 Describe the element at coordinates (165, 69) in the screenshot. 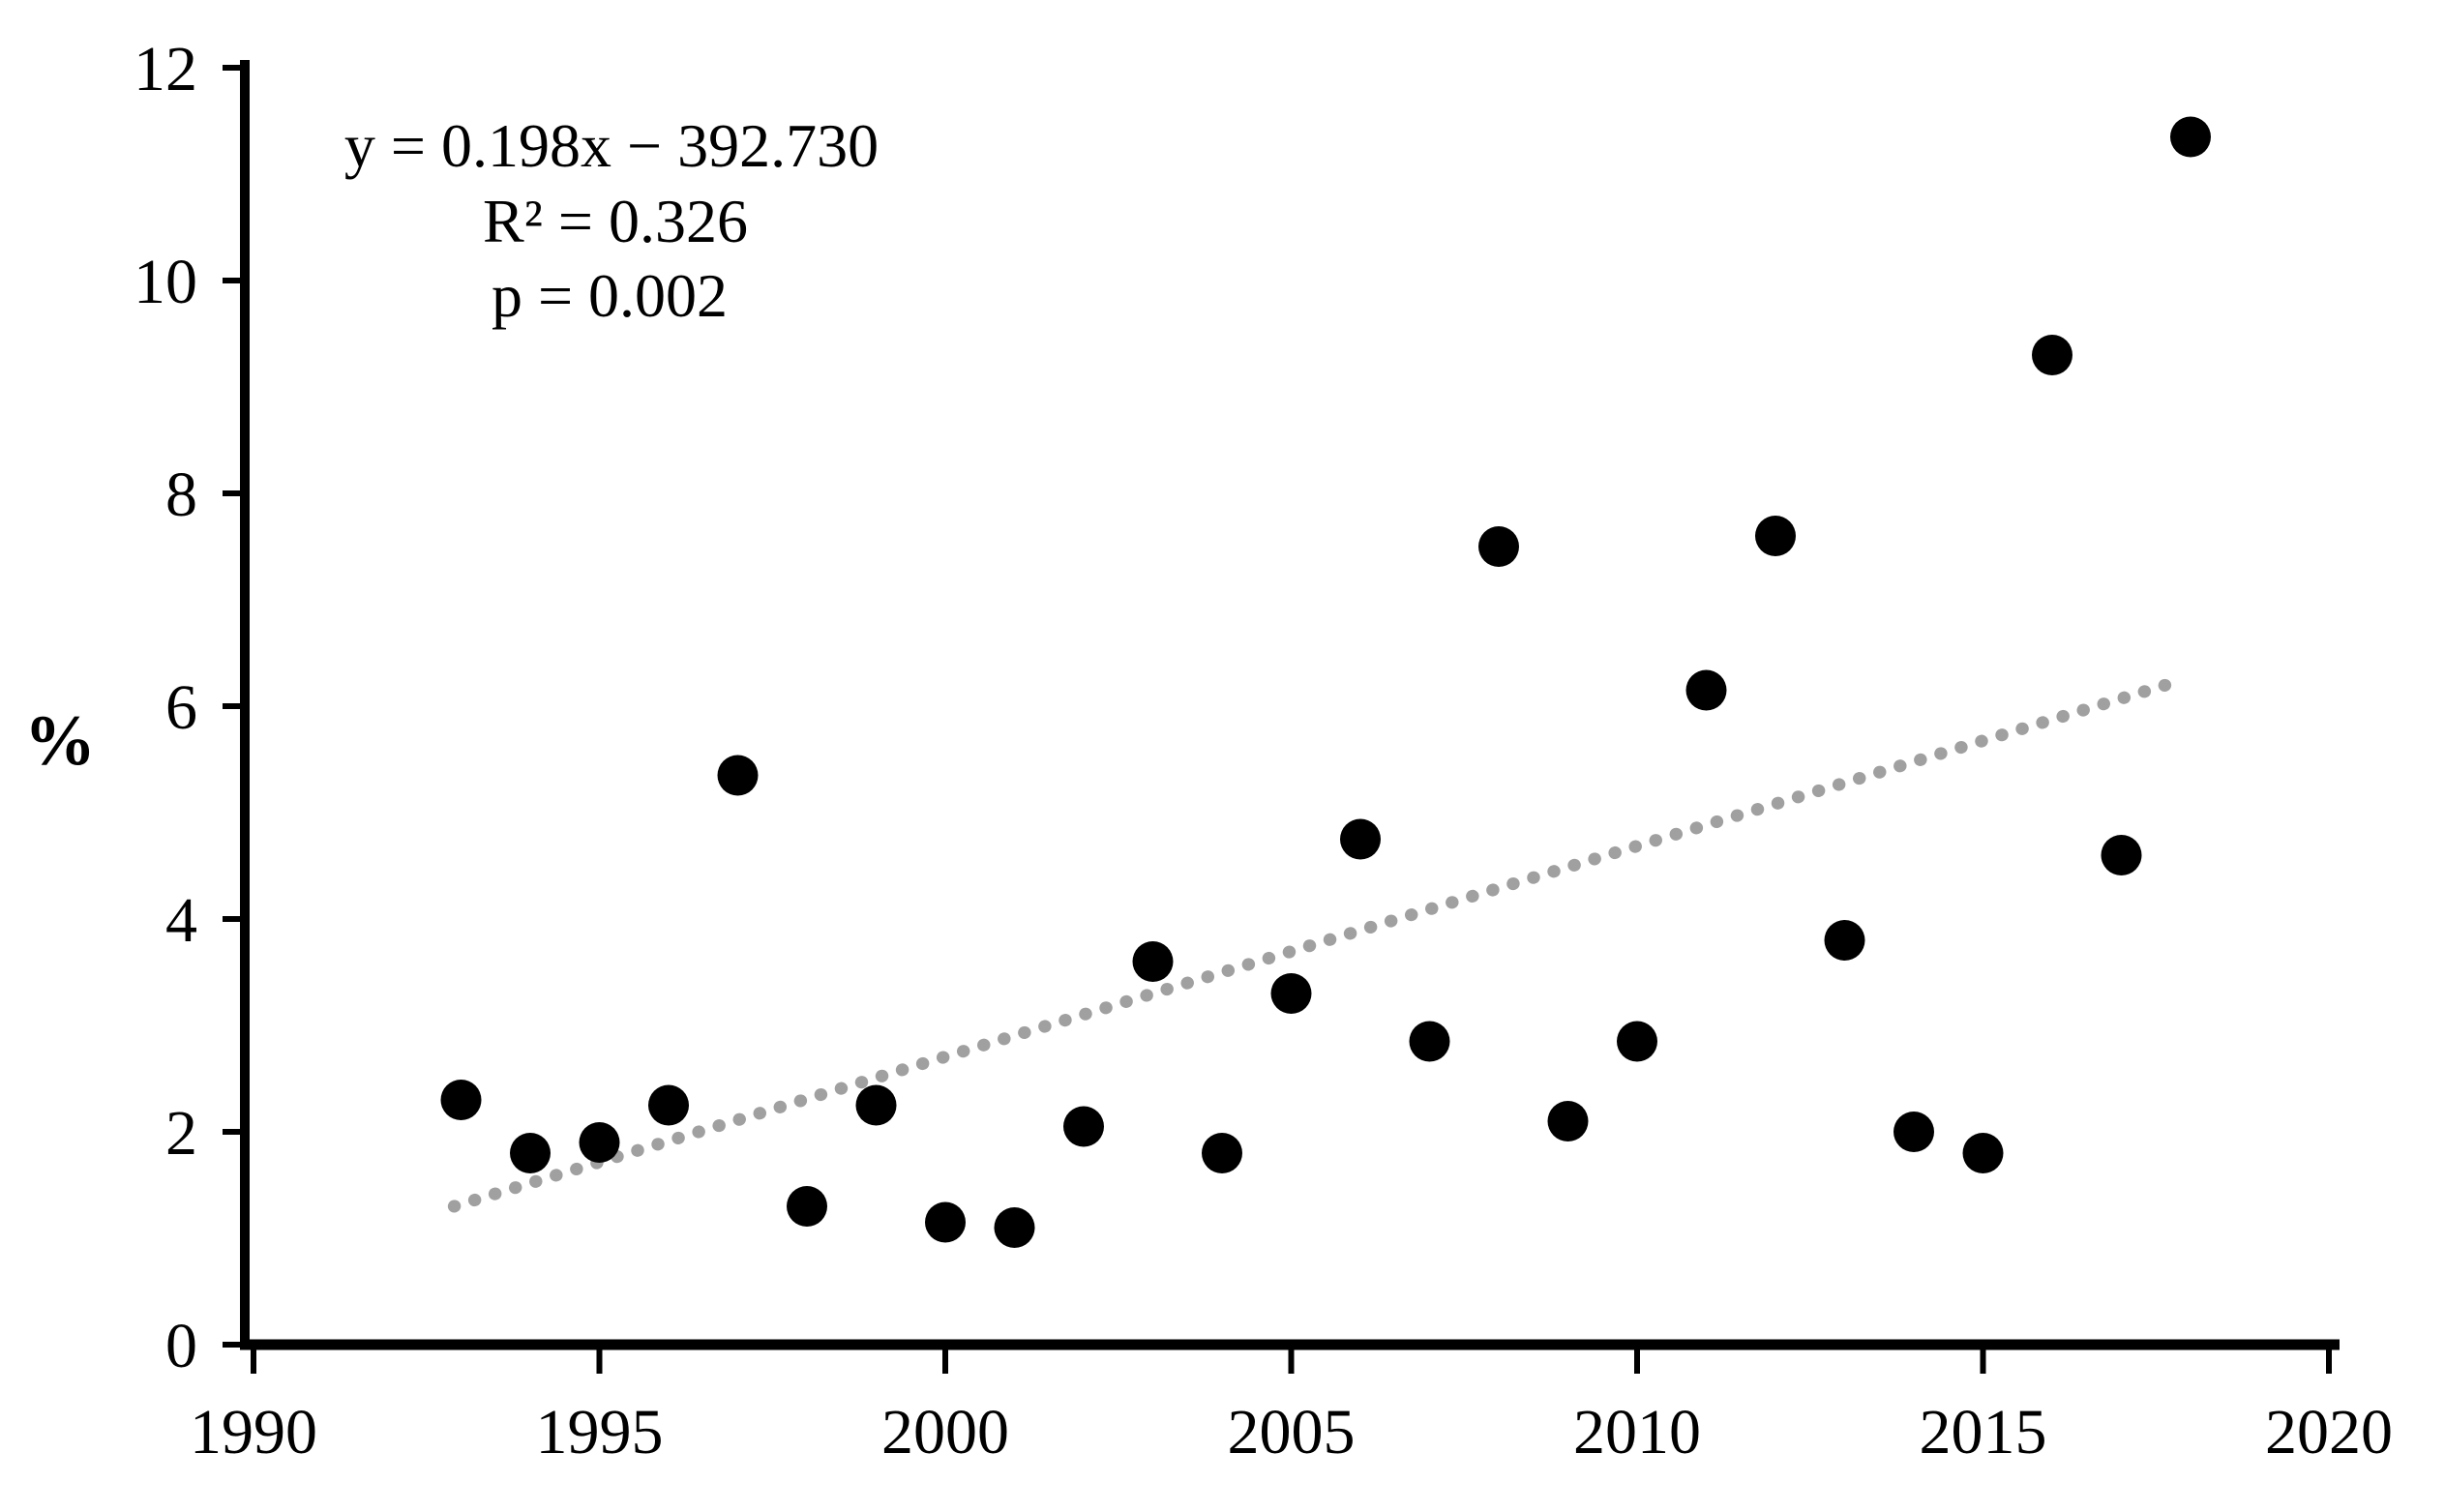

I see `y-tick-label: 12` at that location.